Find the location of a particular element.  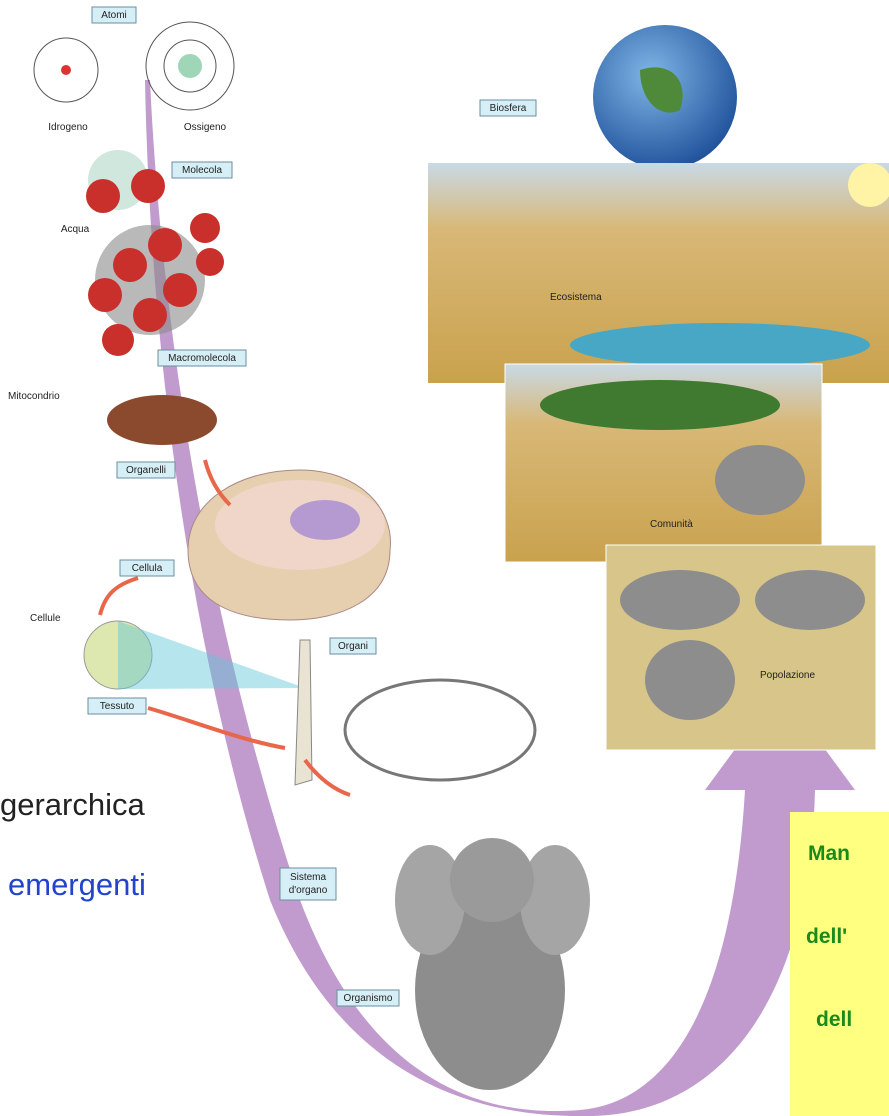

zoom-cone is located at coordinates (211, 655).